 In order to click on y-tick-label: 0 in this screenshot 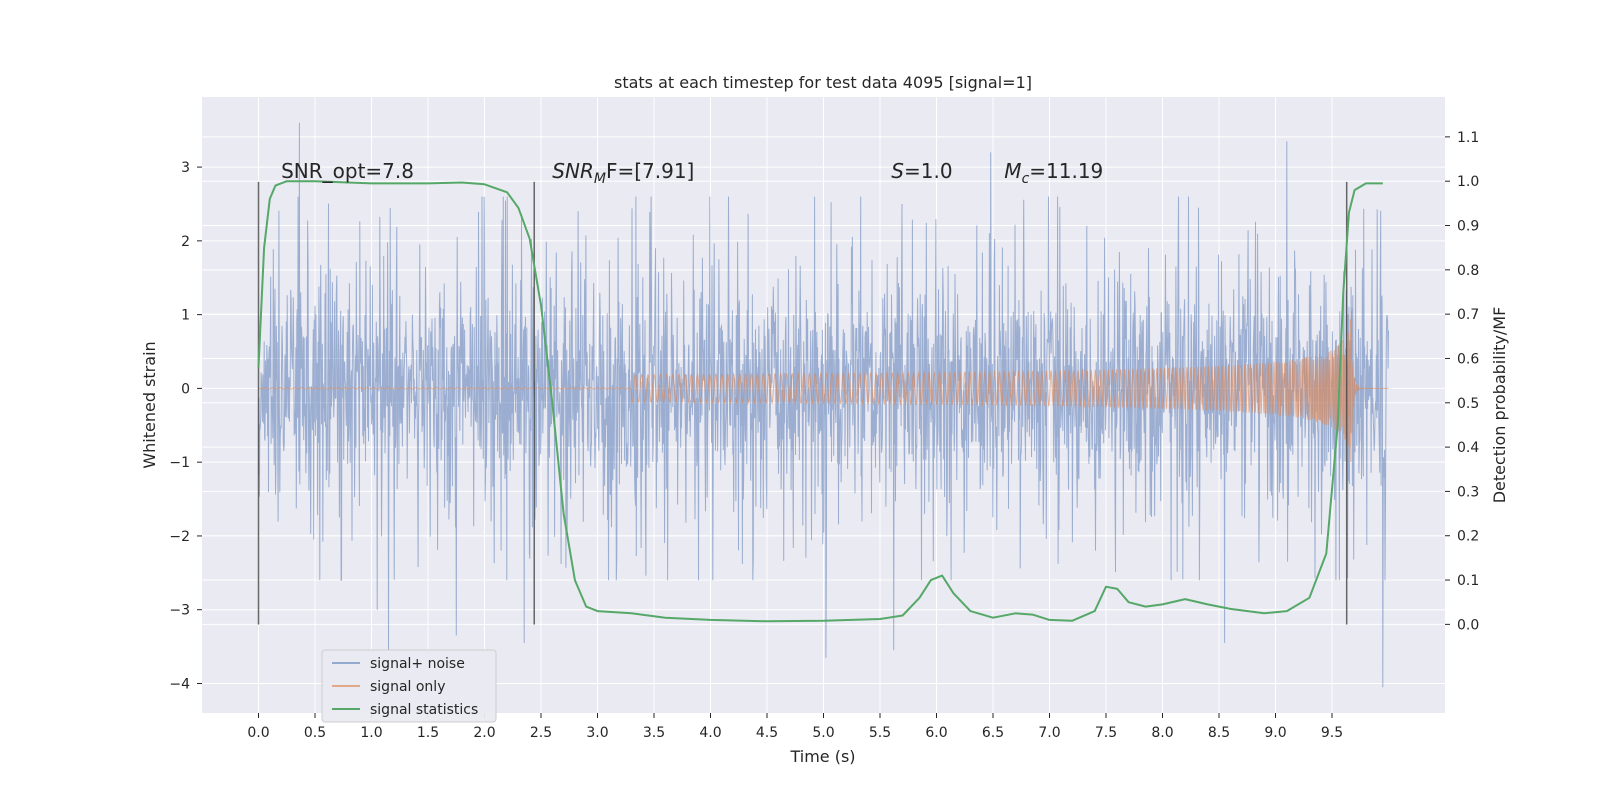, I will do `click(185, 389)`.